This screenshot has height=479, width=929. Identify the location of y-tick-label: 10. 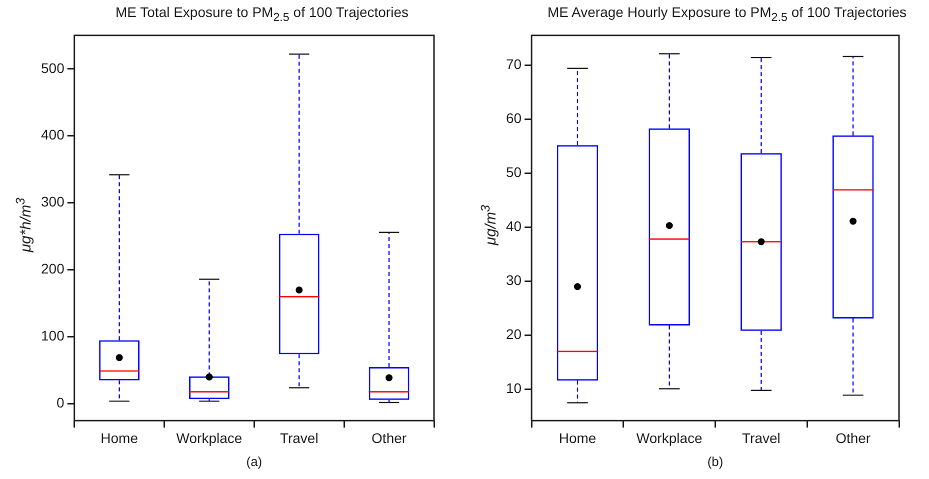
(514, 388).